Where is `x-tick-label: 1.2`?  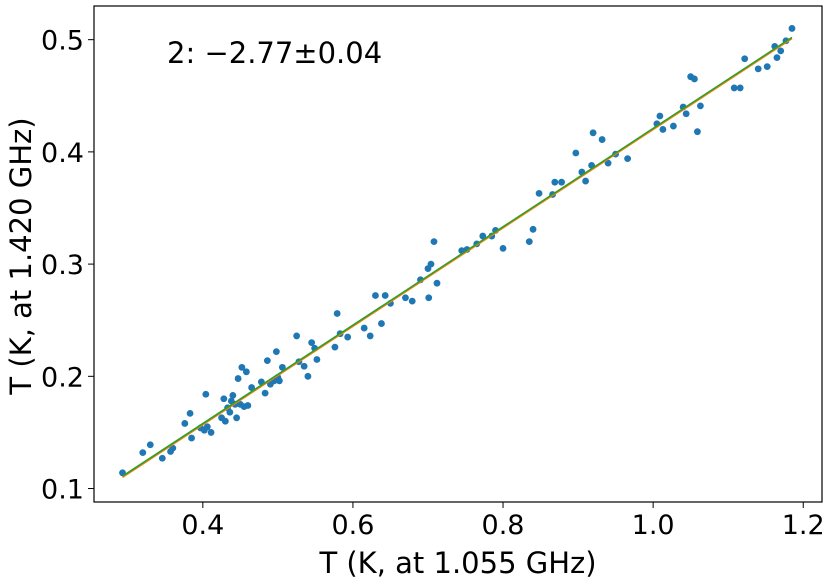 x-tick-label: 1.2 is located at coordinates (803, 525).